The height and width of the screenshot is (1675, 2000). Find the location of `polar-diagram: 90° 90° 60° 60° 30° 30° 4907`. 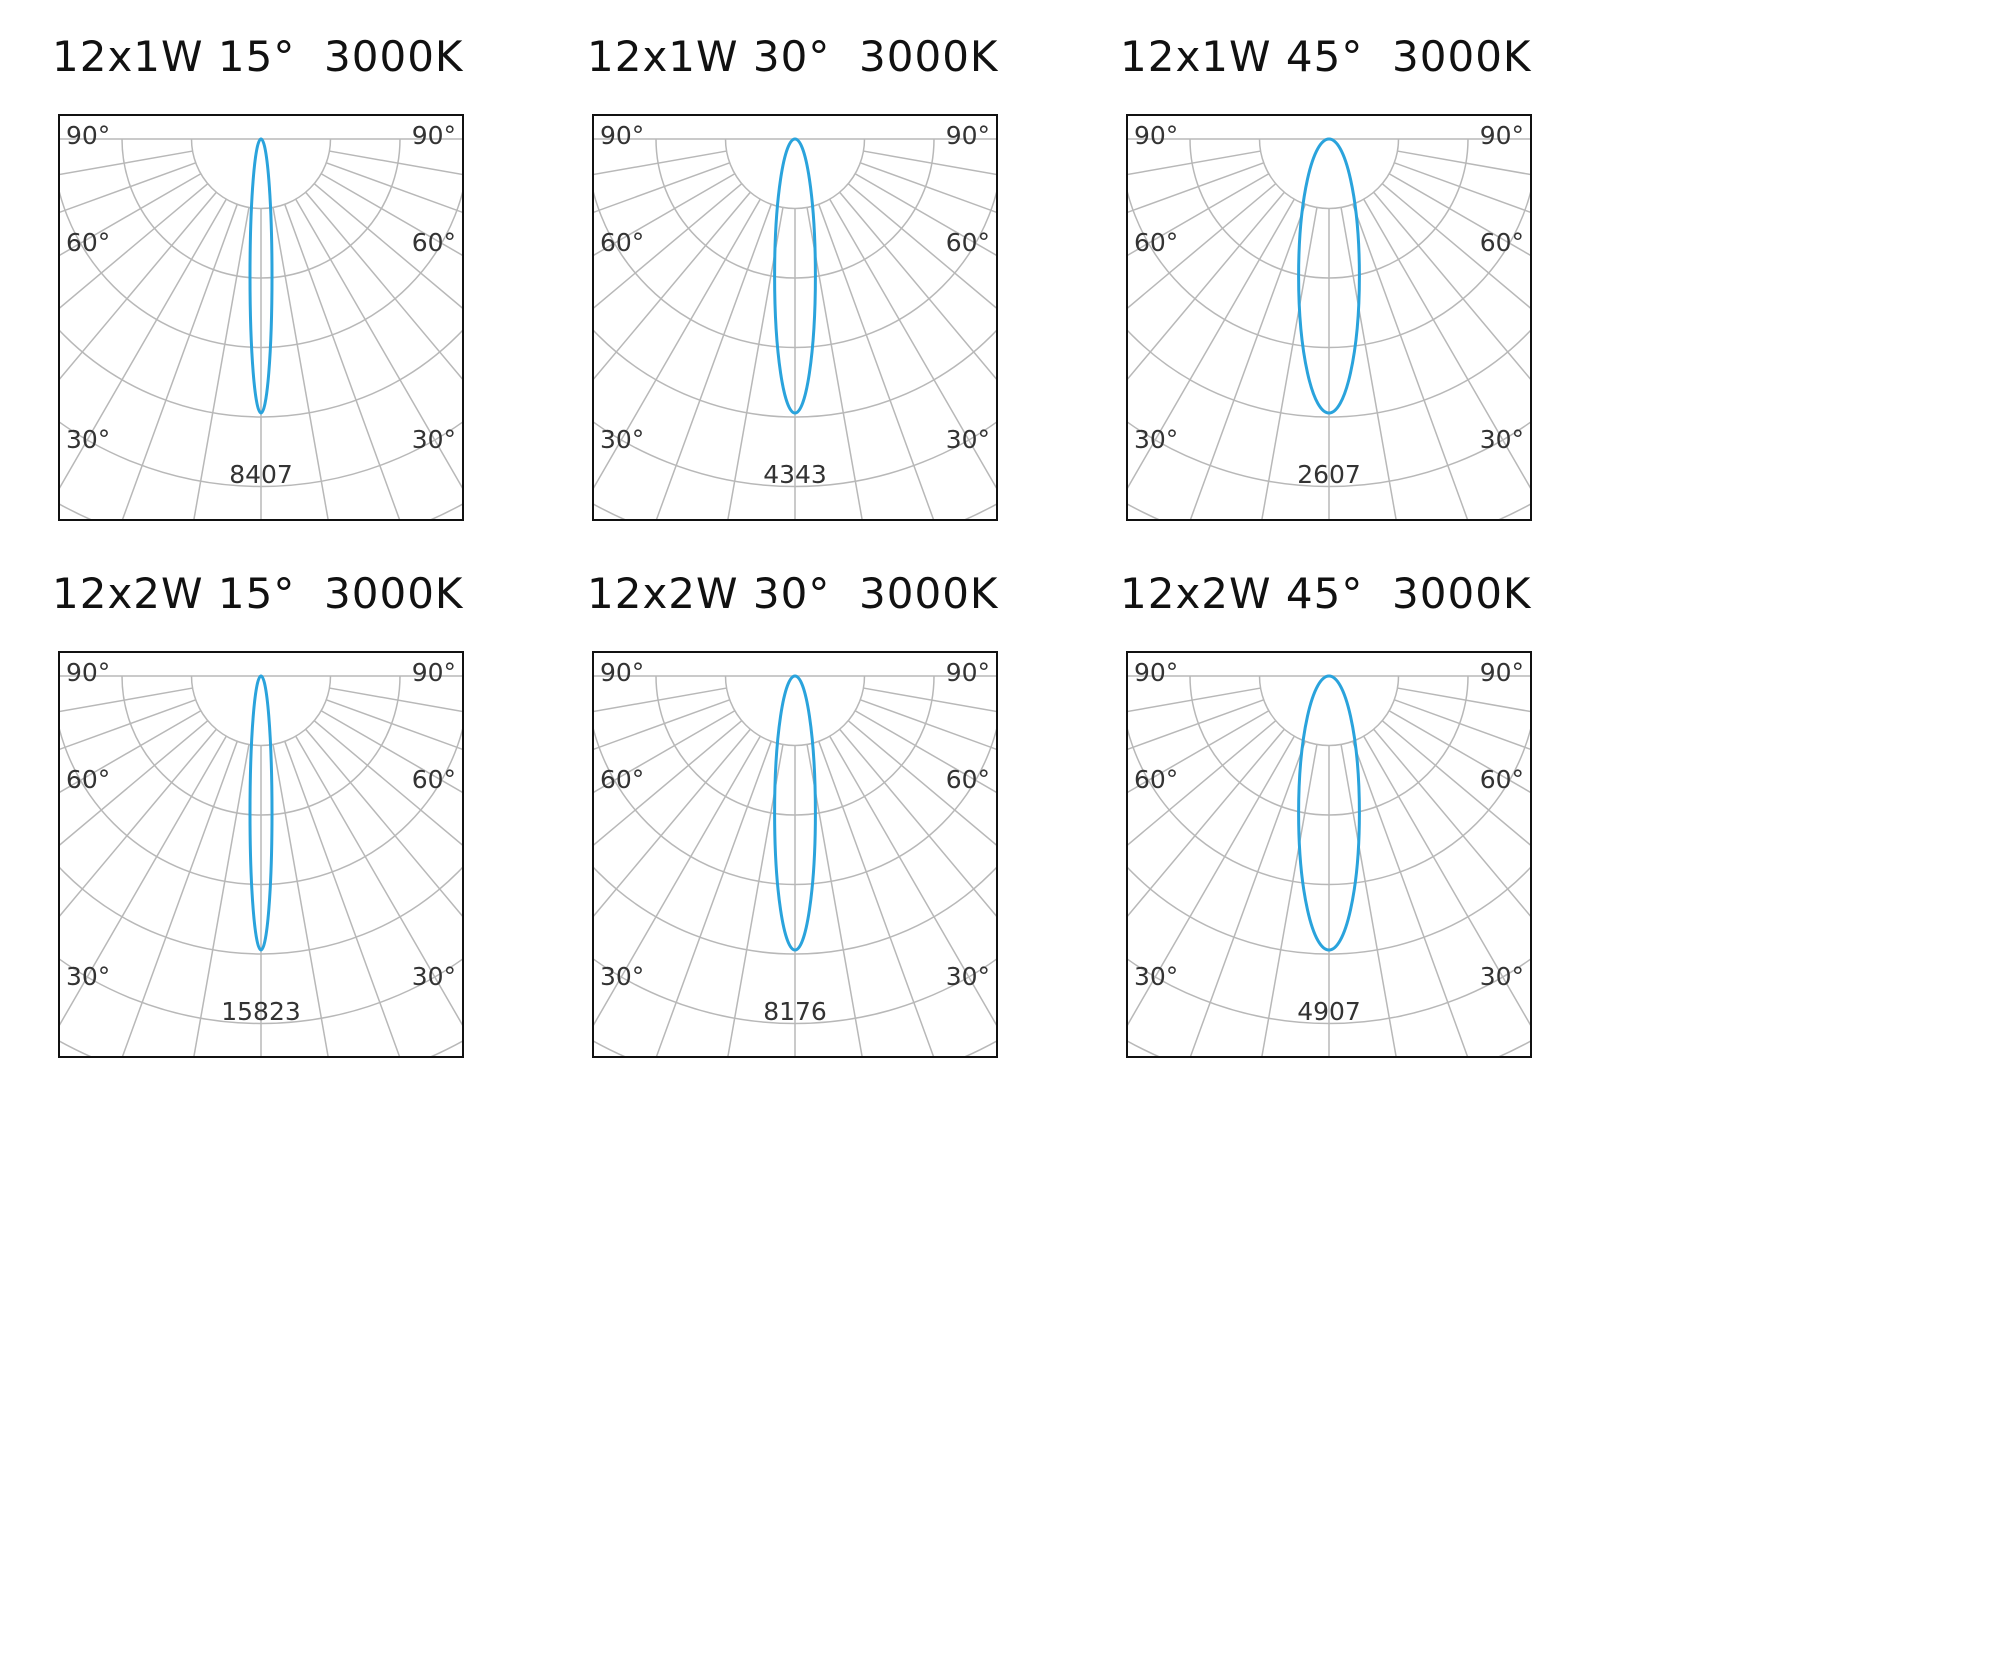

polar-diagram: 90° 90° 60° 60° 30° 30° 4907 is located at coordinates (1329, 854).